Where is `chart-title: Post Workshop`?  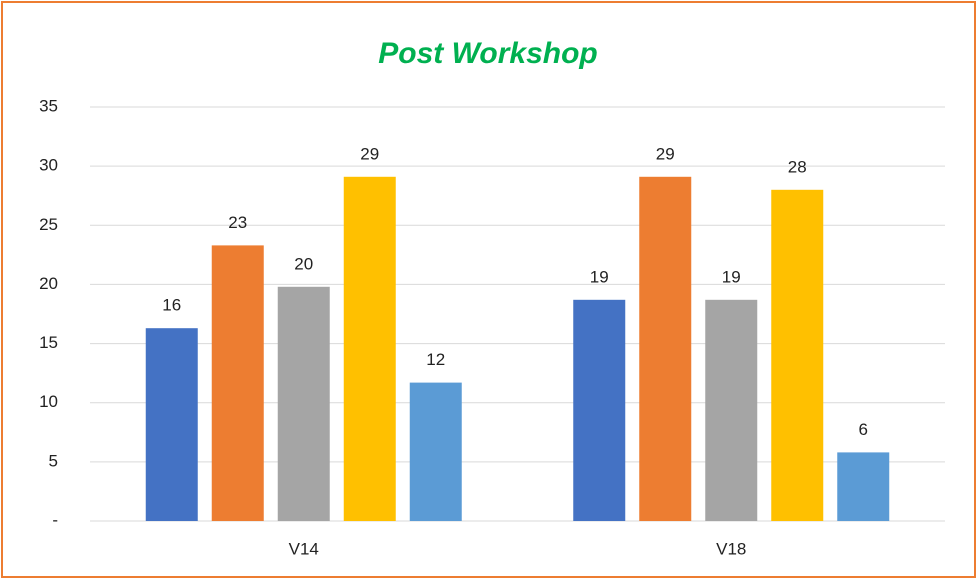 chart-title: Post Workshop is located at coordinates (487, 53).